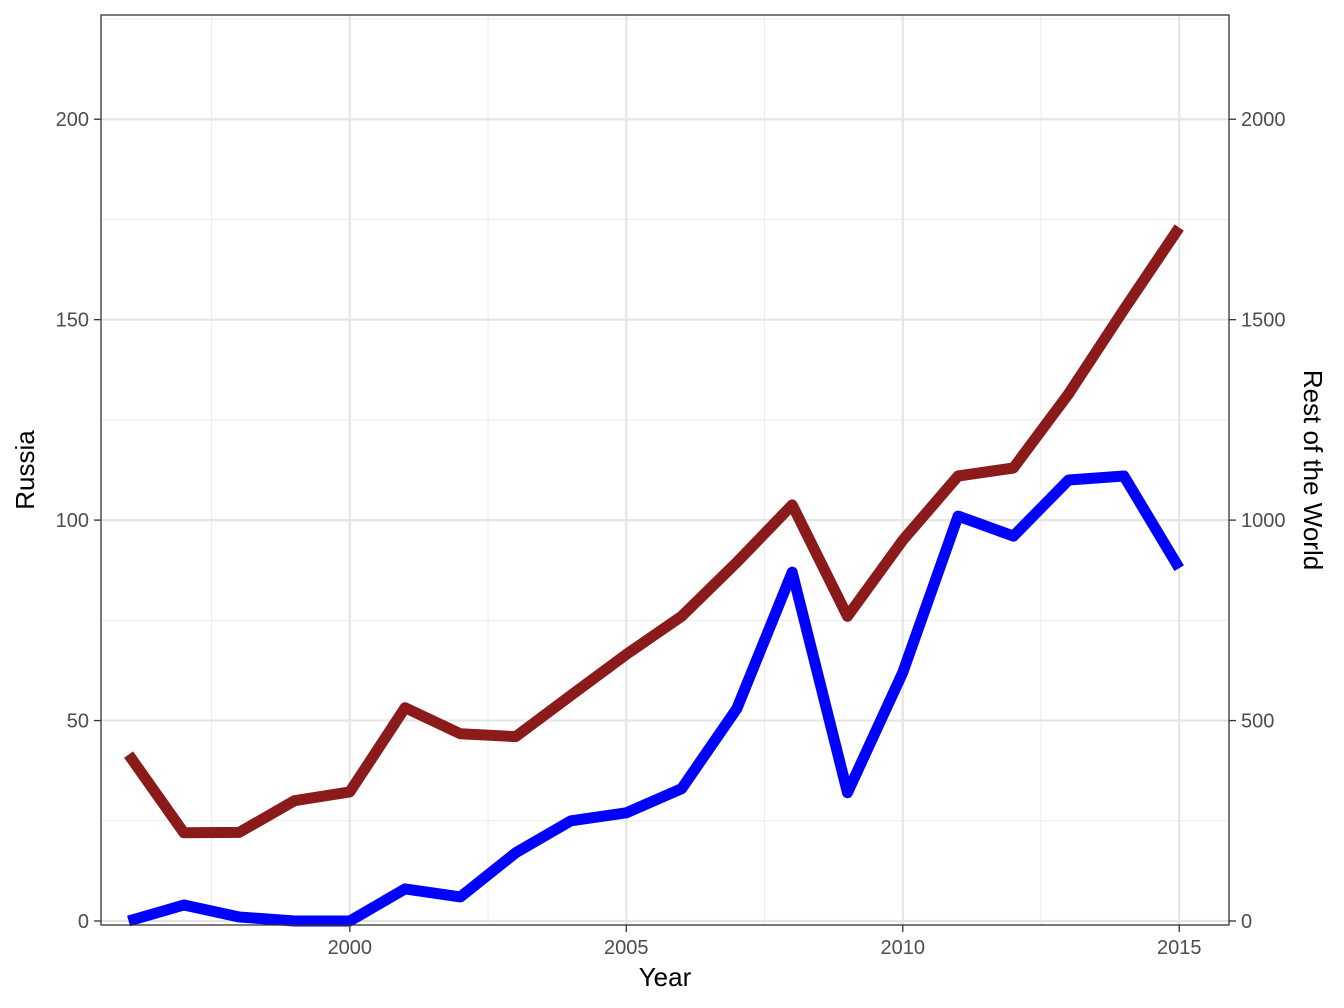 The image size is (1344, 1008). I want to click on right-y-tick-label: 0, so click(1246, 922).